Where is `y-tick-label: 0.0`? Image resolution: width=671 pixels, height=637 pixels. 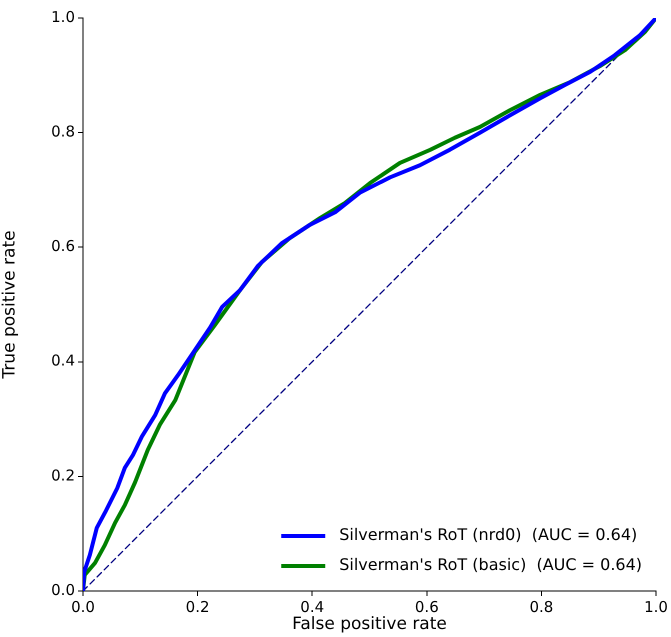 y-tick-label: 0.0 is located at coordinates (63, 589).